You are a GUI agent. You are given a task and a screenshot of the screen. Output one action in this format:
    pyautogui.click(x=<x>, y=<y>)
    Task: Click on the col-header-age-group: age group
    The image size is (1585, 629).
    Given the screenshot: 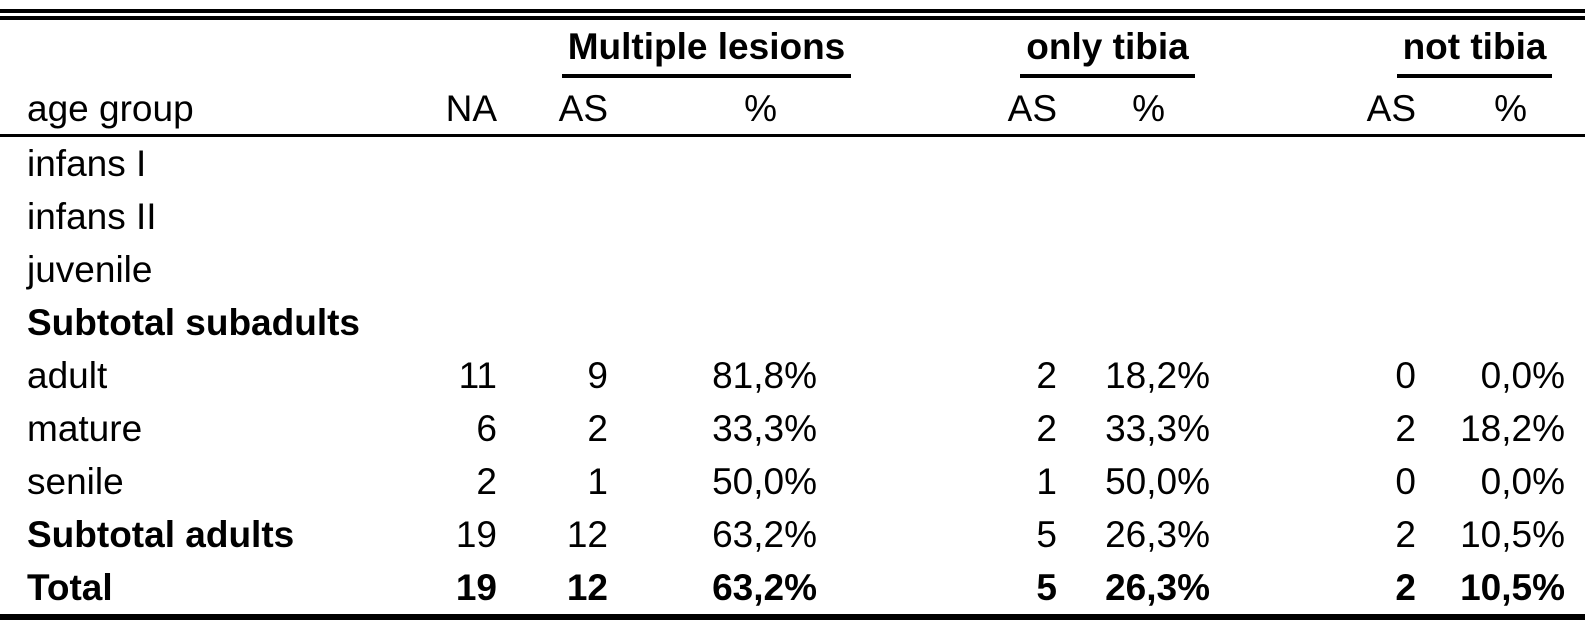 What is the action you would take?
    pyautogui.click(x=210, y=107)
    